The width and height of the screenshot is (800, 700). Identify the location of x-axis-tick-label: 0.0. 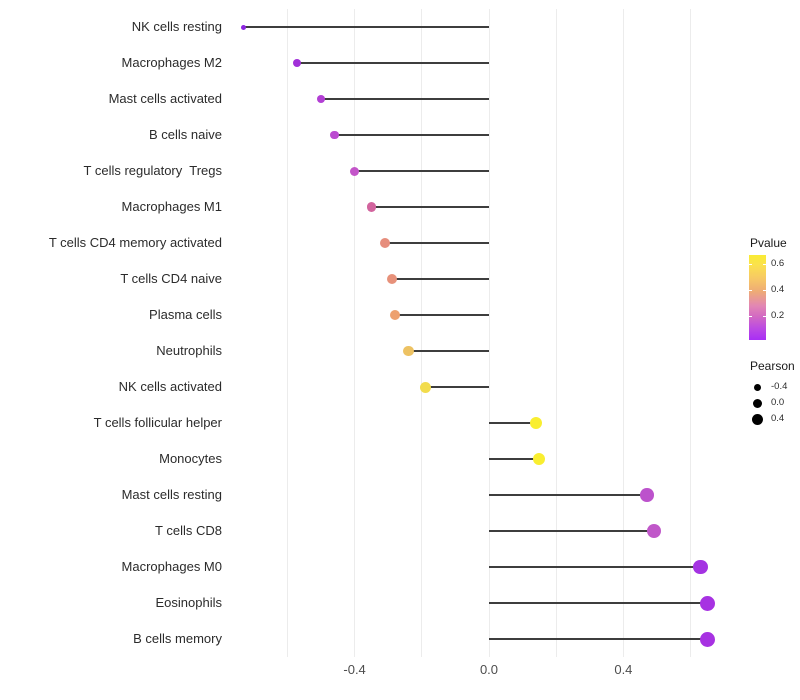
(489, 669).